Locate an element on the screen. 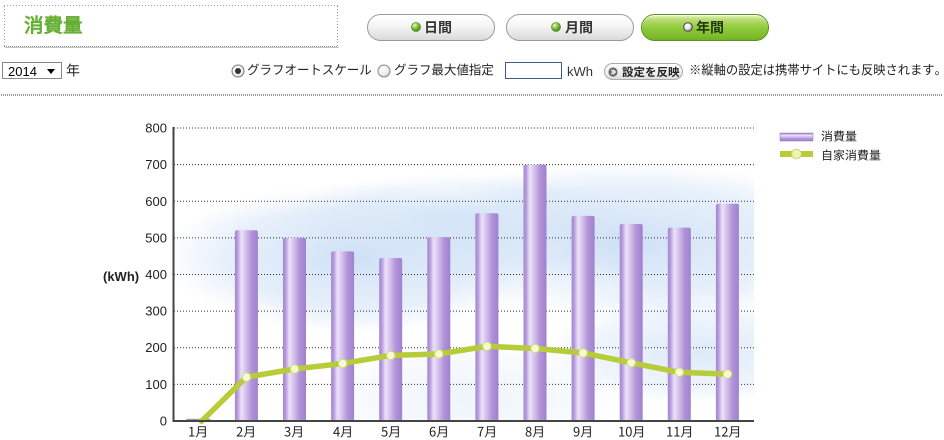  svg-text: 400 is located at coordinates (156, 274).